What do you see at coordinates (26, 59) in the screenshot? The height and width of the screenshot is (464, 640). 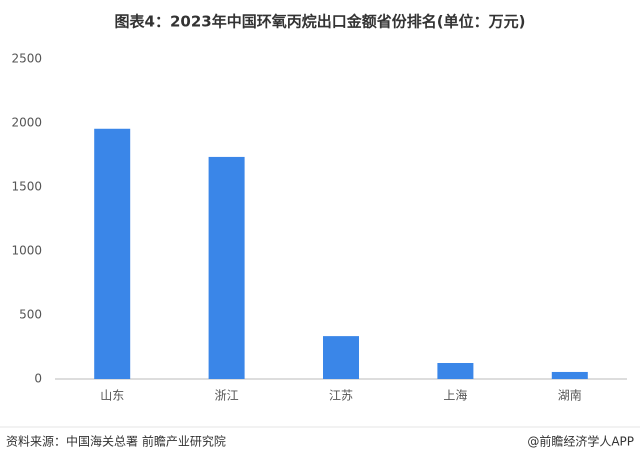 I see `y-tick-label: 2500` at bounding box center [26, 59].